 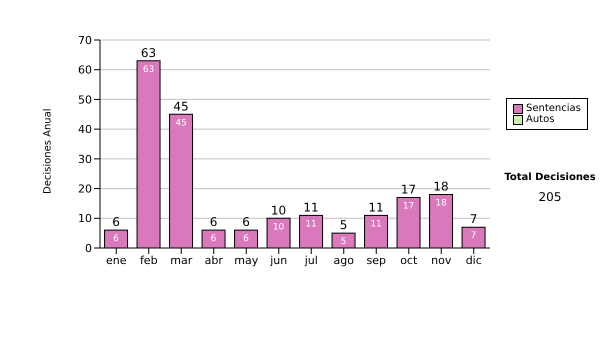 I want to click on total-label: 63, so click(x=148, y=53).